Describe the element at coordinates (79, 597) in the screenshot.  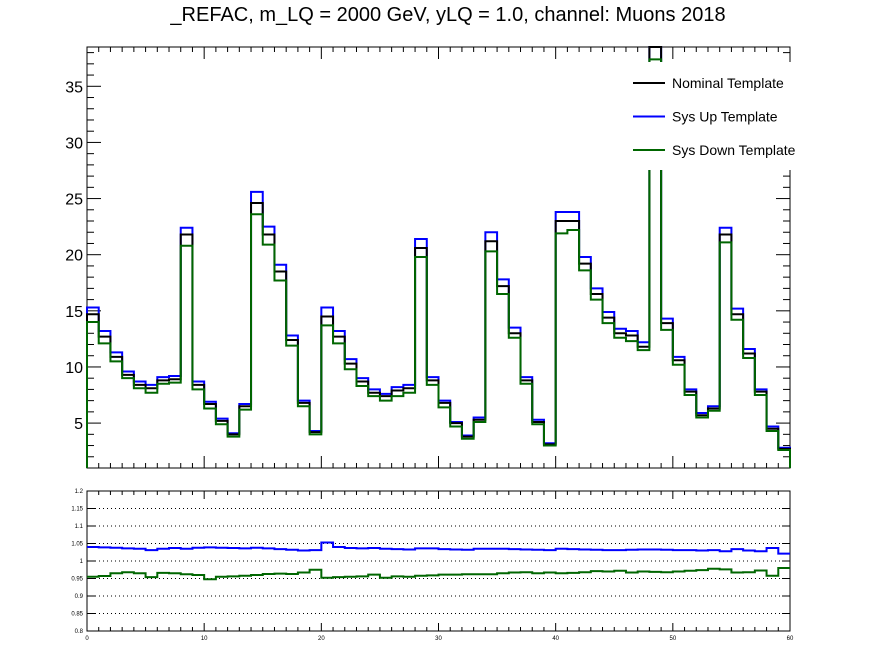
I see `ratio-y-tick-label: 0.9` at that location.